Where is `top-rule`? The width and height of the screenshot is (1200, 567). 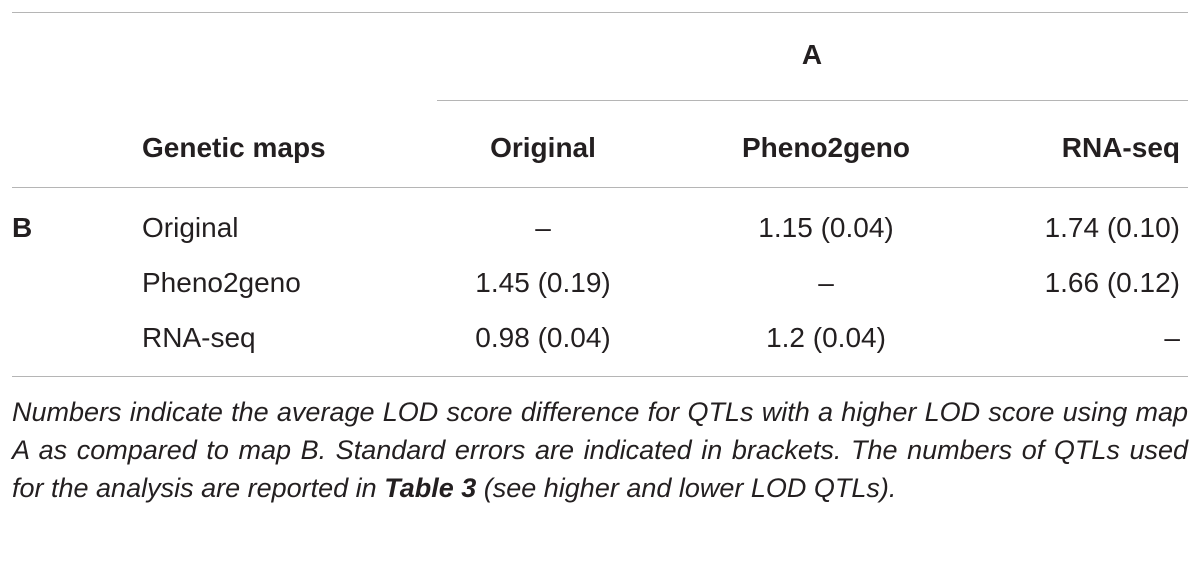 top-rule is located at coordinates (600, 12).